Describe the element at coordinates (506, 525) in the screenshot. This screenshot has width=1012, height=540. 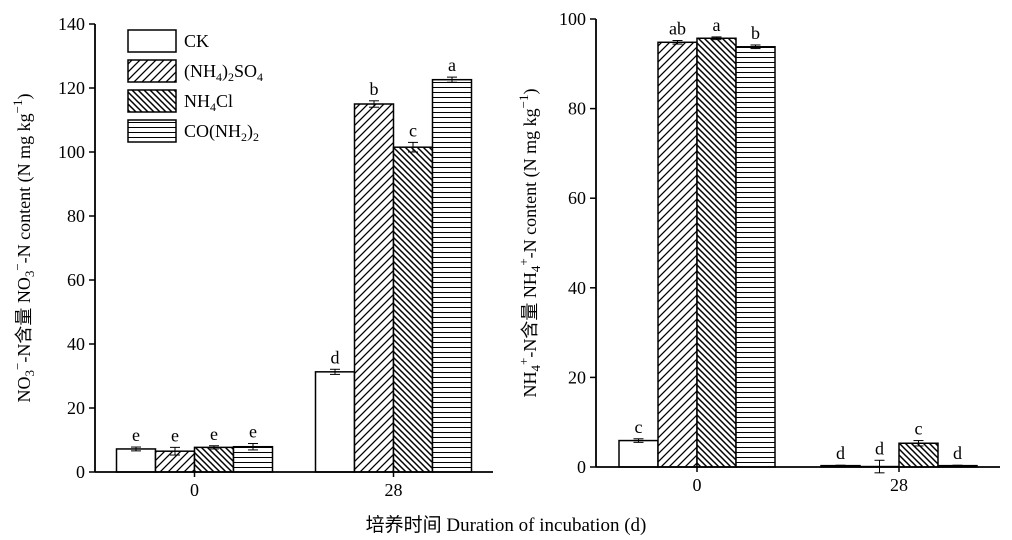
I see `shared-x-axis-label: 培养时间 Duration of incubation (d)` at that location.